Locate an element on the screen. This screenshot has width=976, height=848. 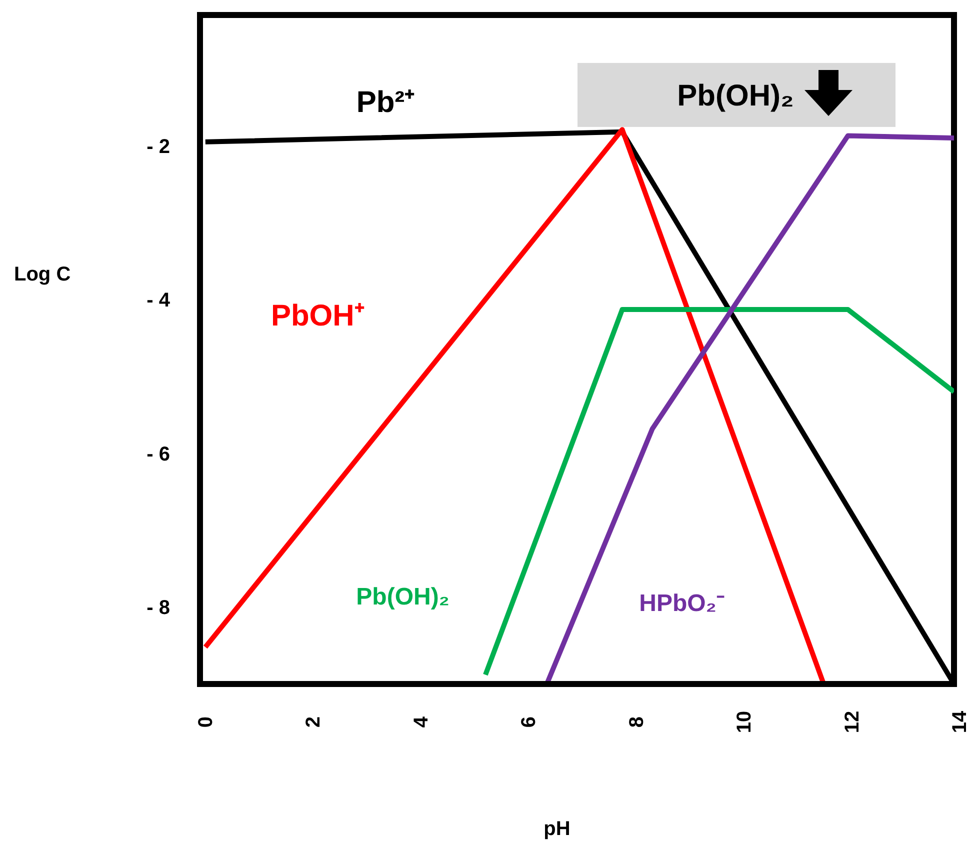
x-axis-title: pH is located at coordinates (557, 829).